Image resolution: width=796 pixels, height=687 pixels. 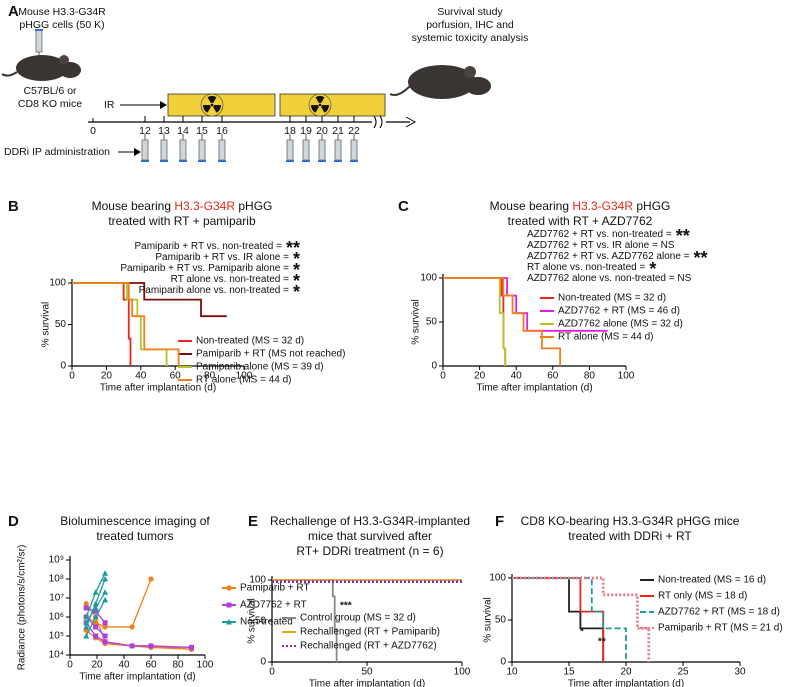 I want to click on x-tick-label: 50, so click(x=367, y=672).